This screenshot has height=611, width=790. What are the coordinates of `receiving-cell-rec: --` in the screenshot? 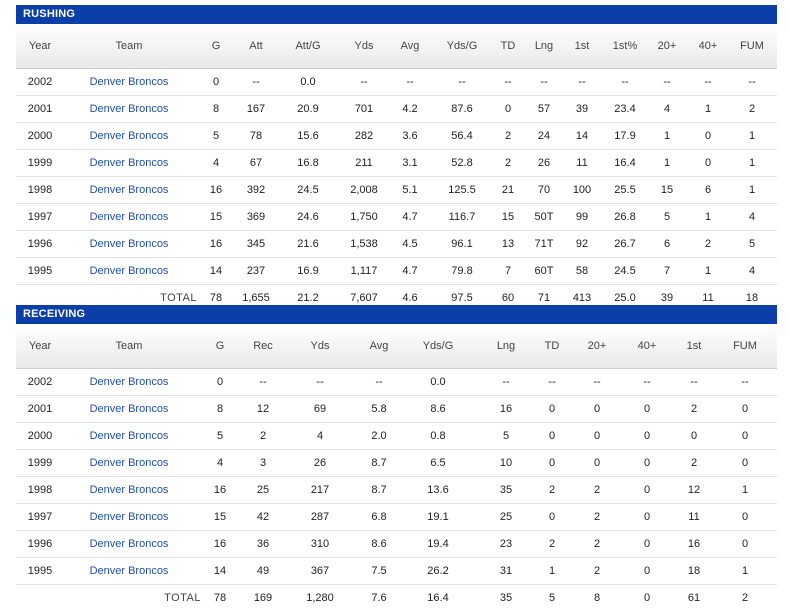 It's located at (263, 382).